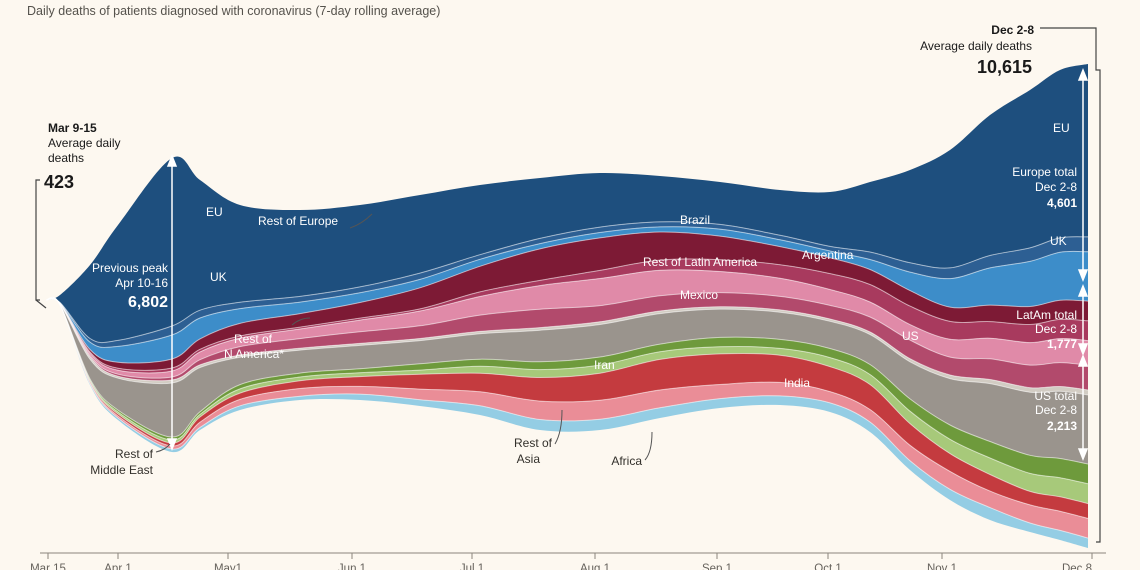  Describe the element at coordinates (298, 221) in the screenshot. I see `label-rest-of-europe: Rest of Europe` at that location.